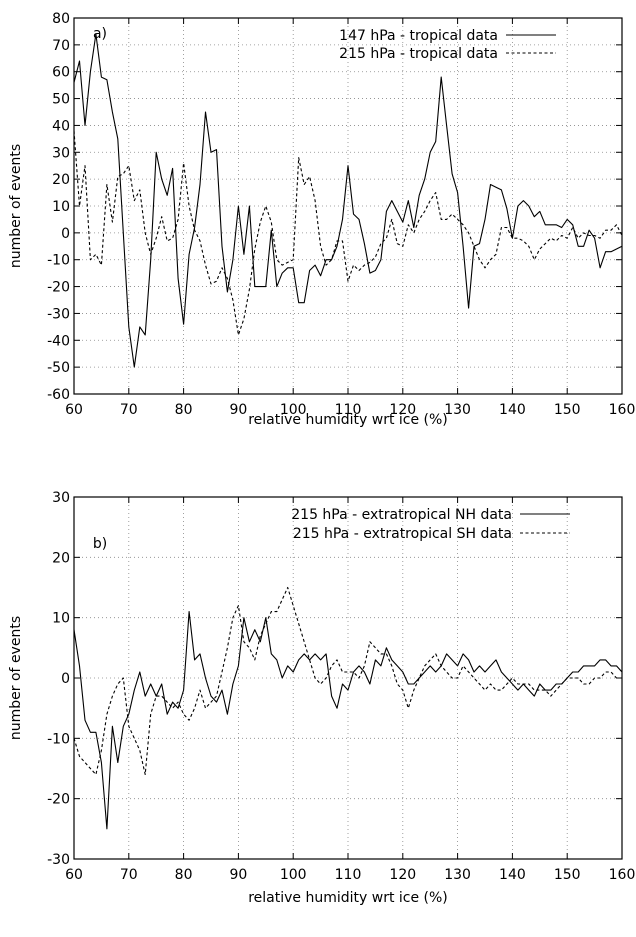  Describe the element at coordinates (58, 368) in the screenshot. I see `y-tick-label: -50` at that location.